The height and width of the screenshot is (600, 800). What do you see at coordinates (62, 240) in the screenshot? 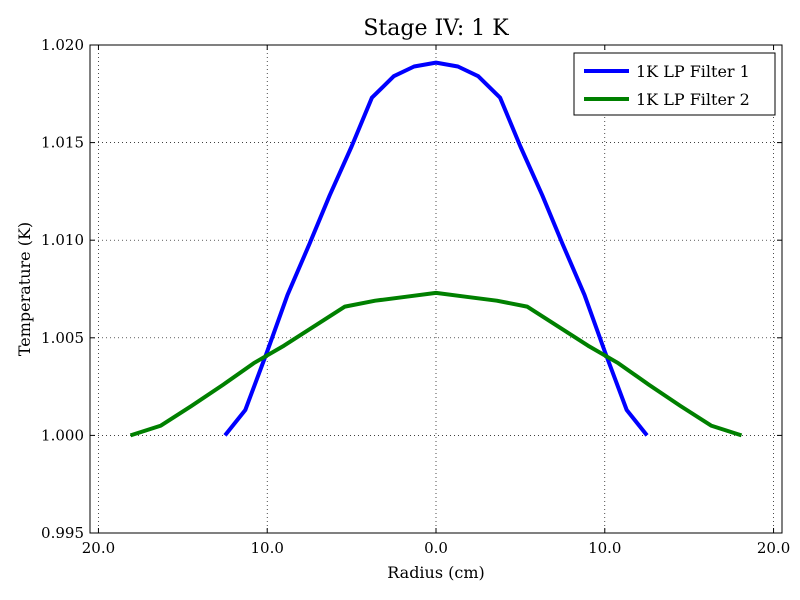
I see `y-tick-label: 1.010` at bounding box center [62, 240].